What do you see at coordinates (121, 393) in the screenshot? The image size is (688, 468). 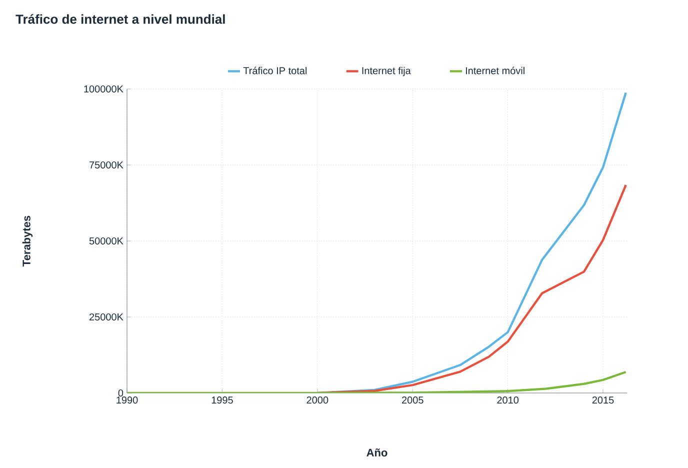 I see `y-tick-label: 0` at bounding box center [121, 393].